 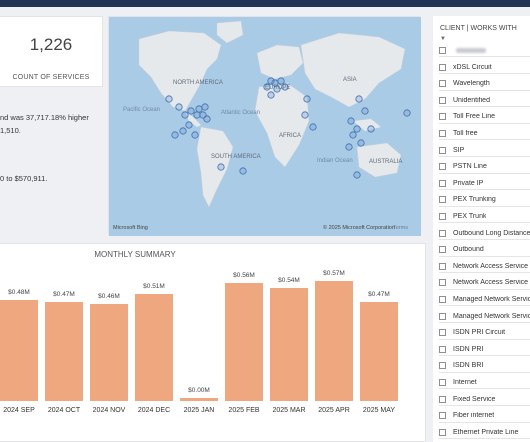 What do you see at coordinates (484, 117) in the screenshot?
I see `slicer-item: Toll Free Line` at bounding box center [484, 117].